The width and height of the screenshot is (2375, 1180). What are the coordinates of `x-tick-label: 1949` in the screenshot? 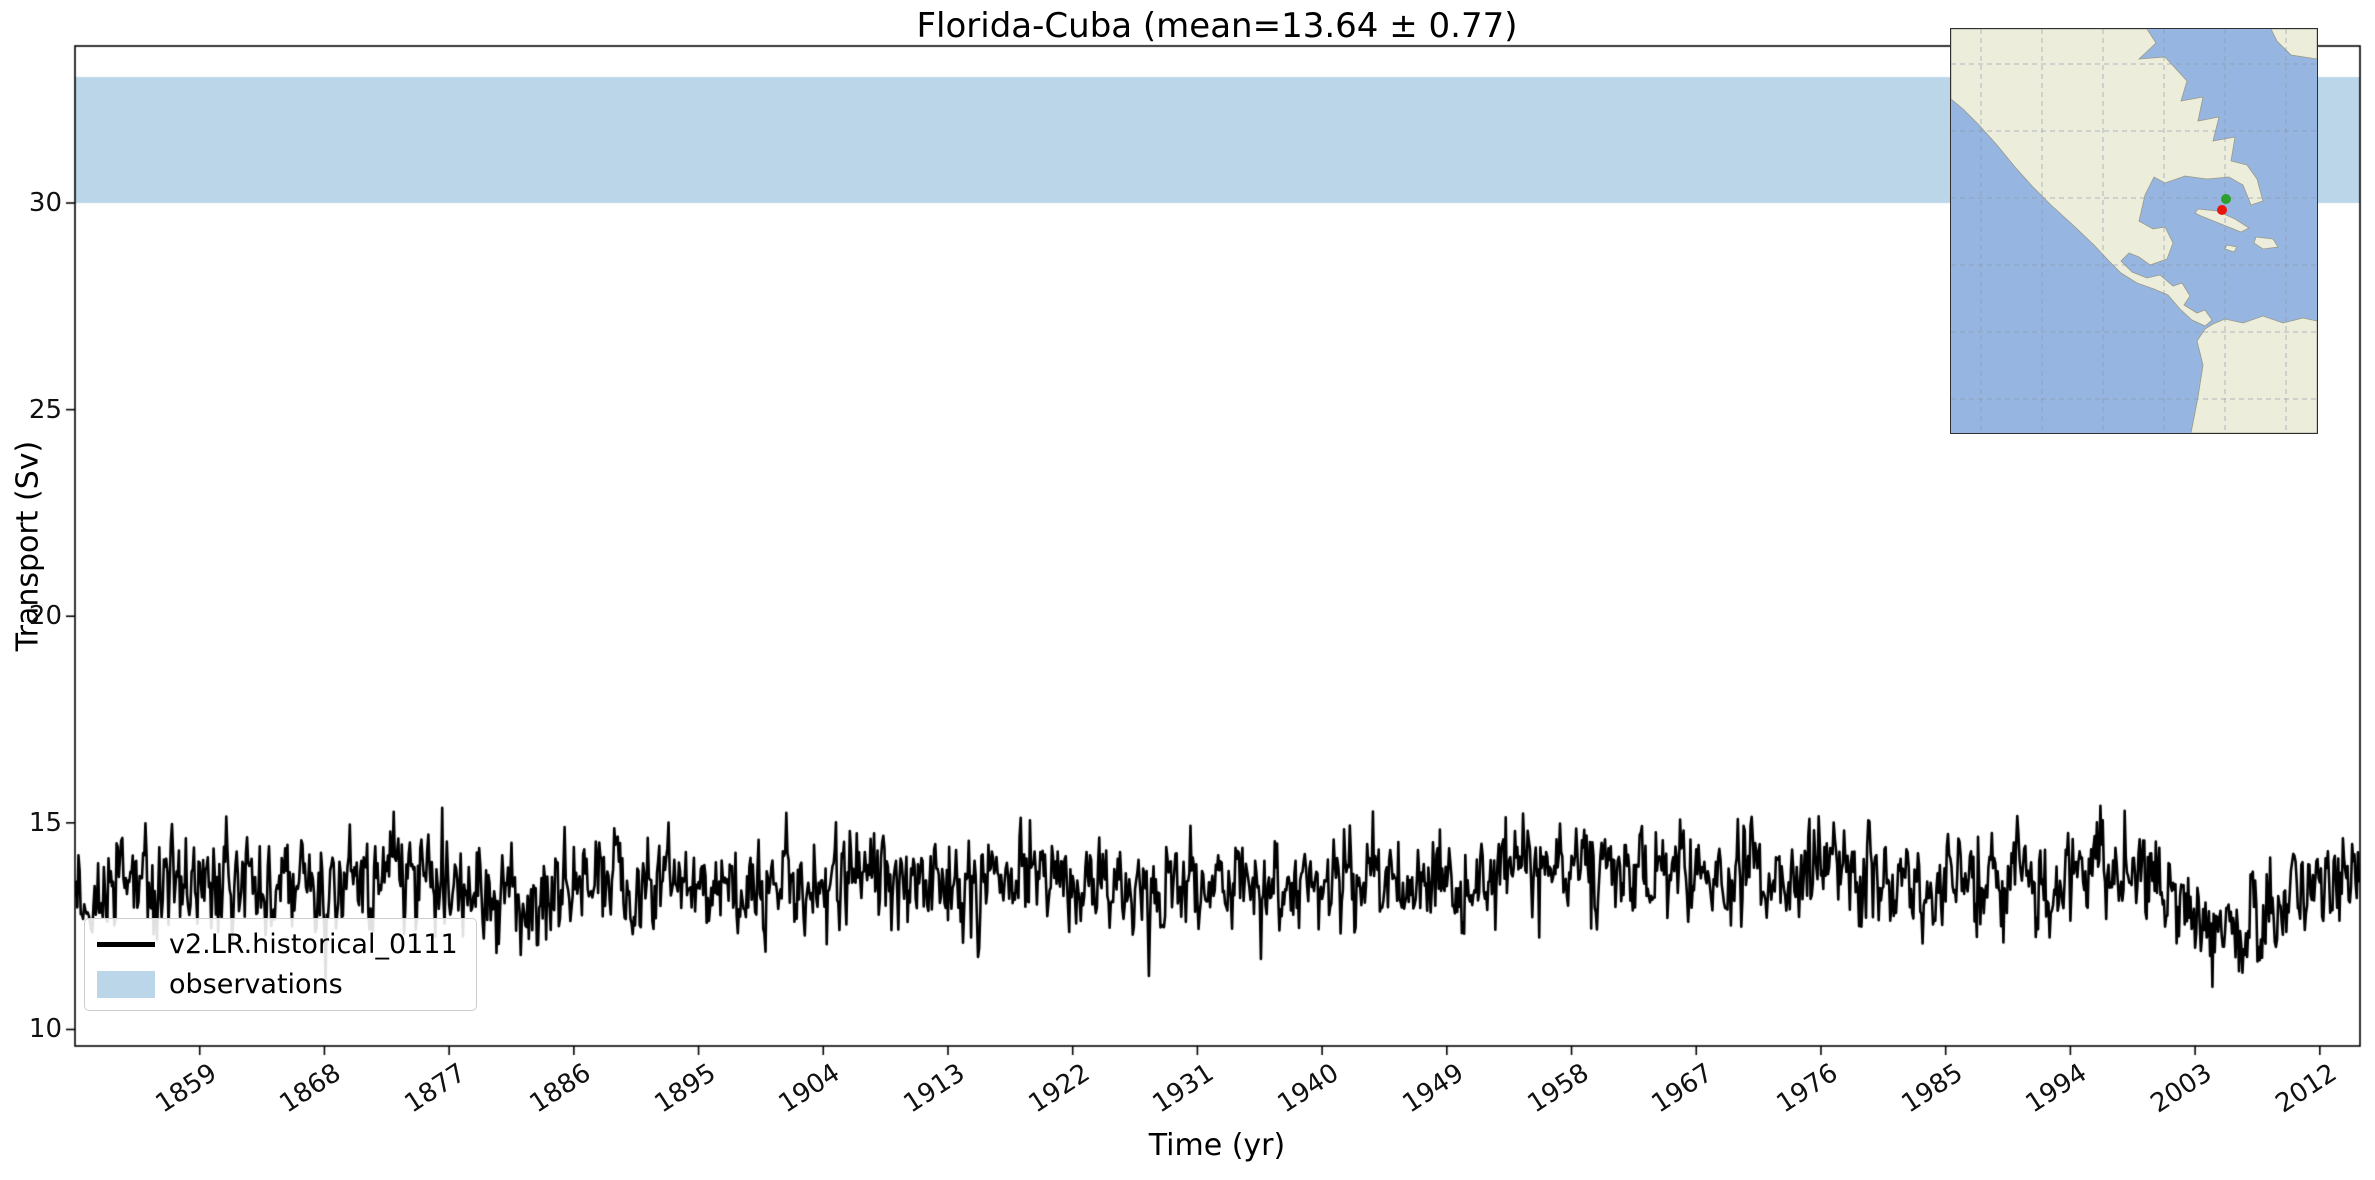 It's located at (1433, 1089).